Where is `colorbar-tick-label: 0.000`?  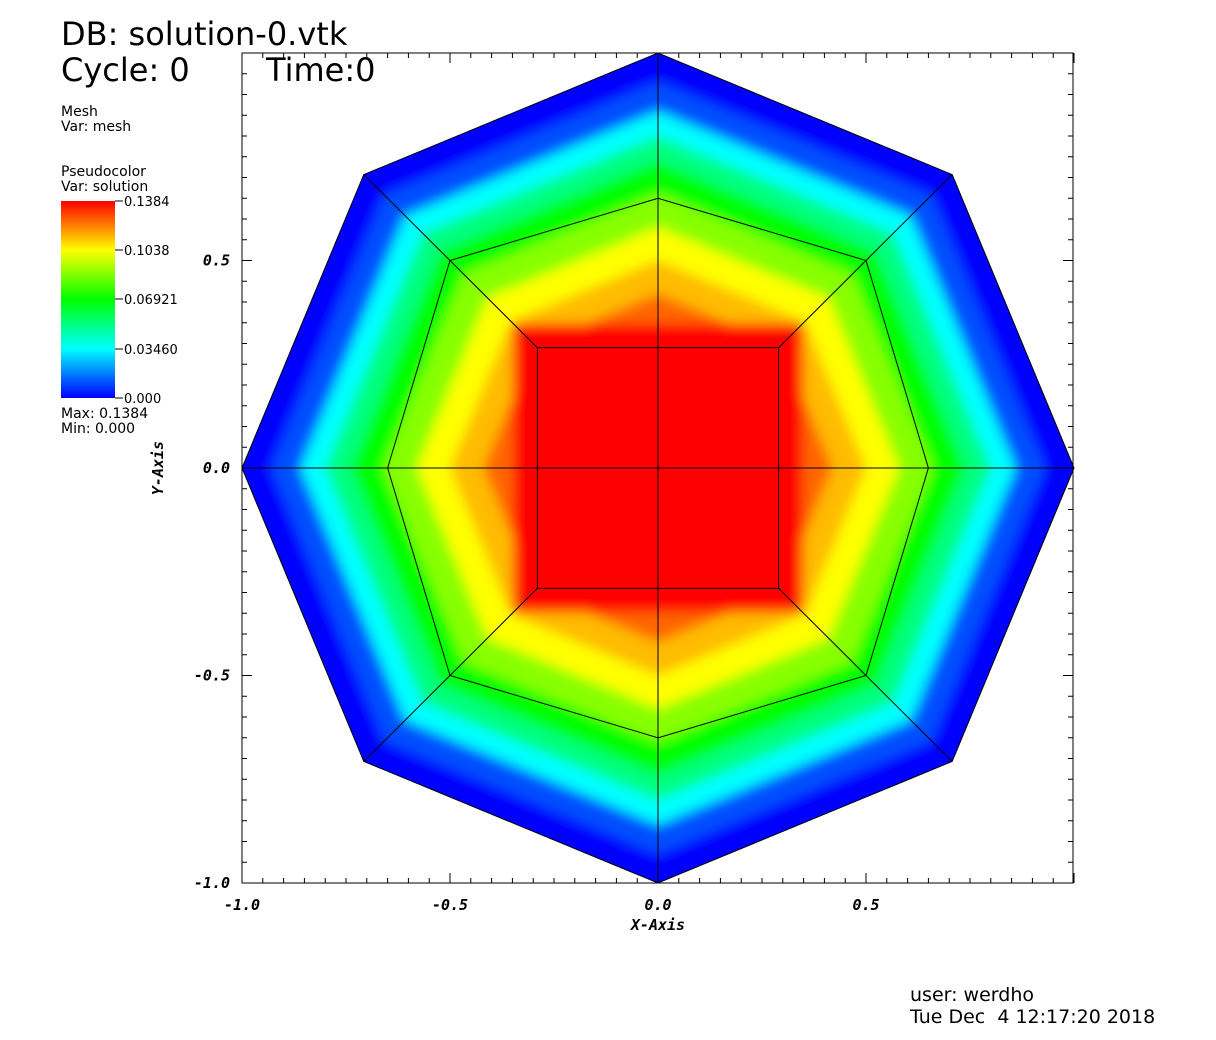
colorbar-tick-label: 0.000 is located at coordinates (142, 398).